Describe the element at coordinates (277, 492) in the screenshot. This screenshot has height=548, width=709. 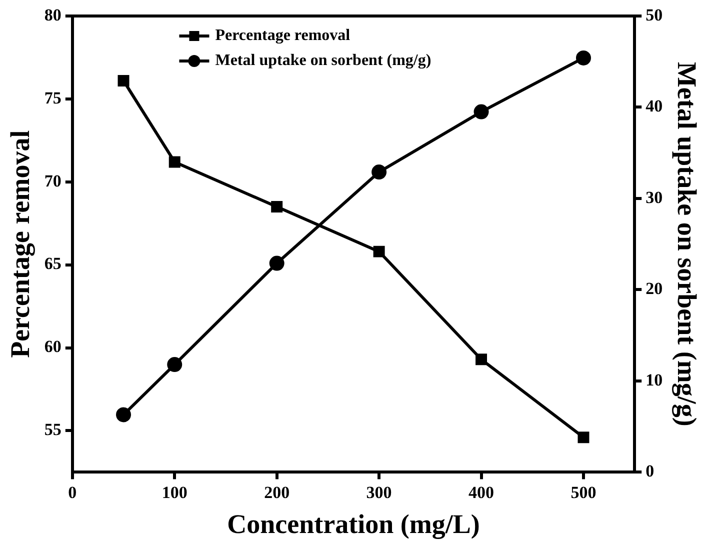
I see `x-tick-label: 200` at that location.